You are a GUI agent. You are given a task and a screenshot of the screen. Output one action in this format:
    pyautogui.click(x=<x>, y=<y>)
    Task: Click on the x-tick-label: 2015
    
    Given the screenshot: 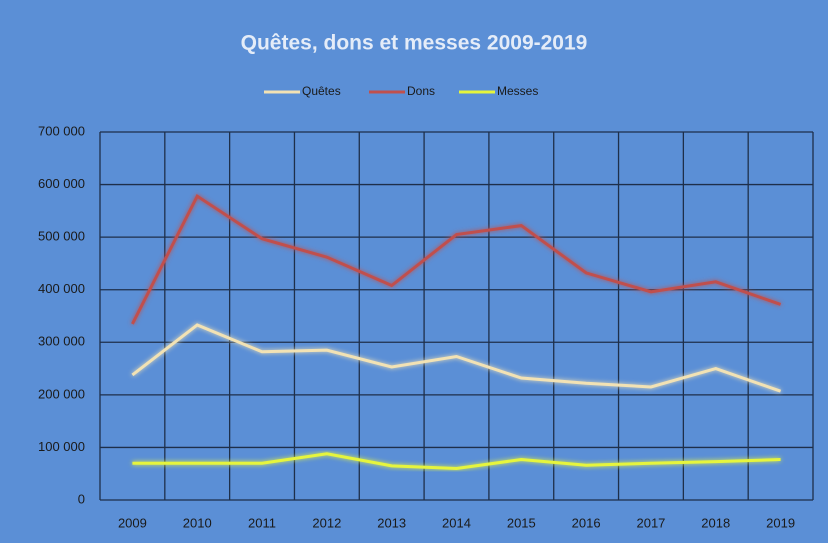 What is the action you would take?
    pyautogui.click(x=521, y=522)
    